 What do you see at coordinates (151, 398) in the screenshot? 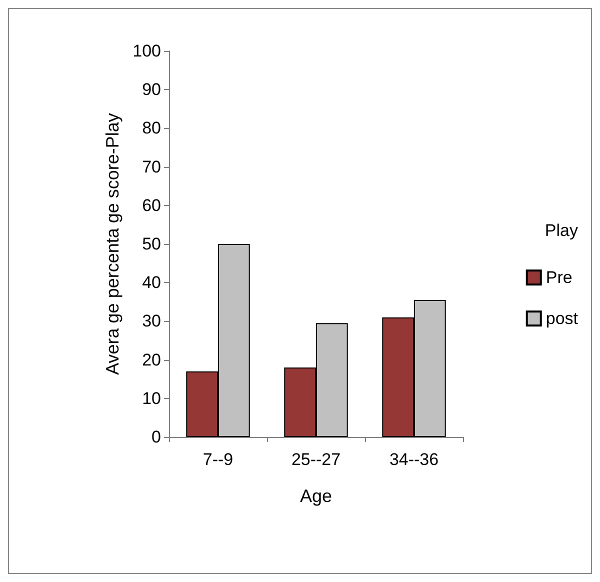
I see `y-tick-label: 10` at bounding box center [151, 398].